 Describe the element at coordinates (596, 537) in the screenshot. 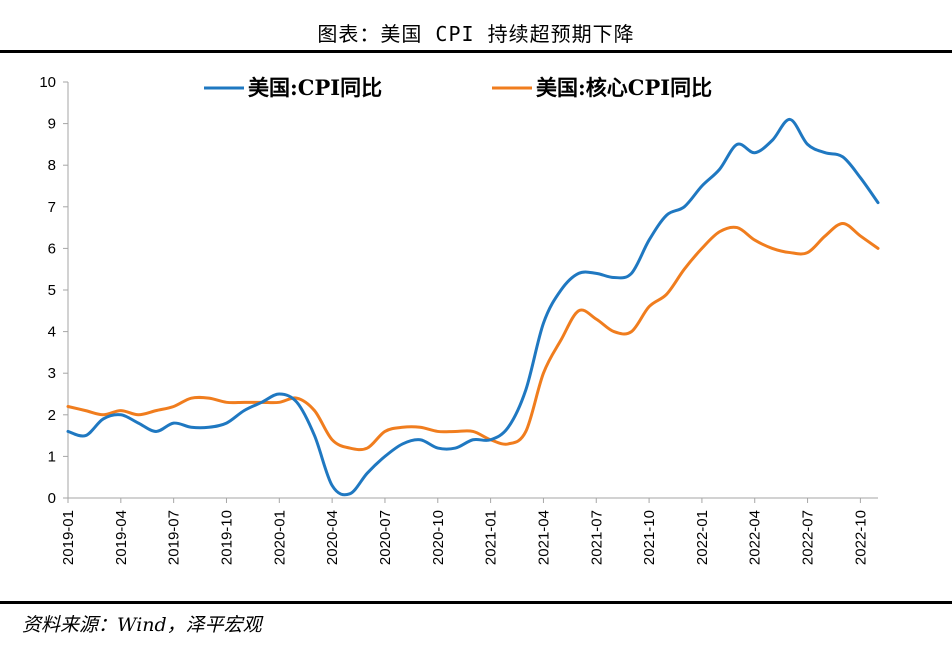

I see `x-tick-label: 2021-07` at that location.